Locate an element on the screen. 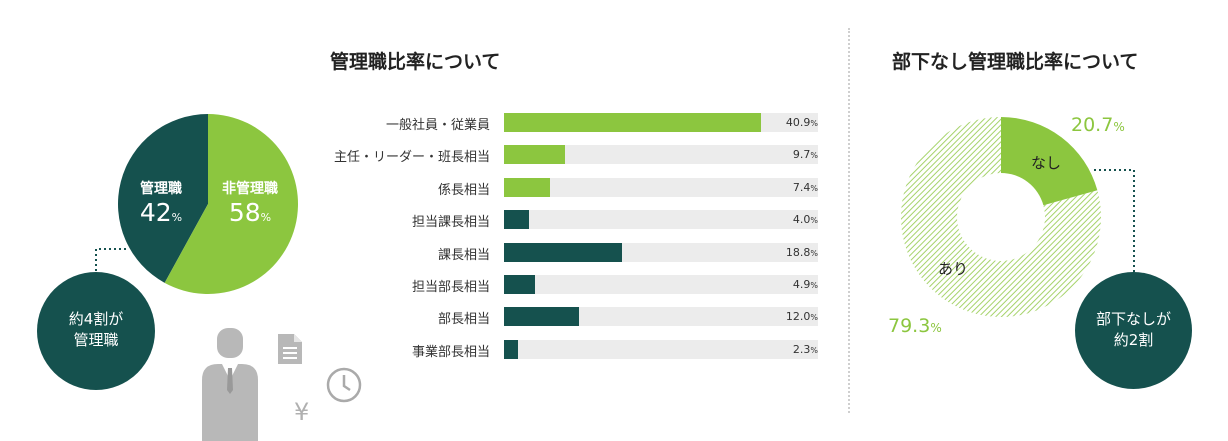 The height and width of the screenshot is (441, 1228). left-callout-line1: 約4割が is located at coordinates (96, 319).